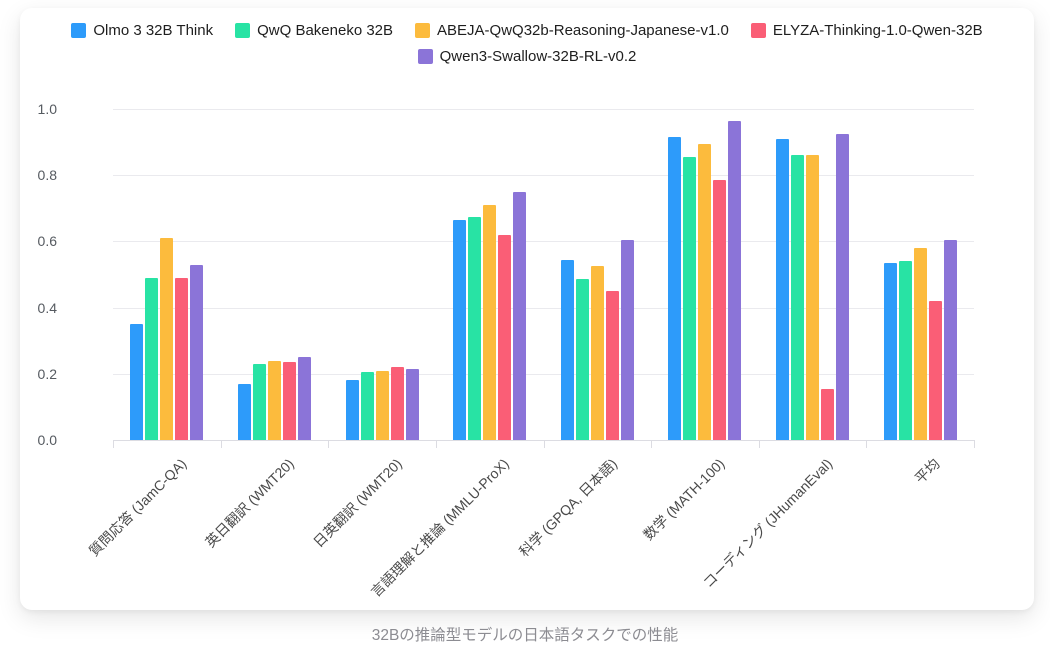 Image resolution: width=1050 pixels, height=661 pixels. Describe the element at coordinates (47, 175) in the screenshot. I see `y-axis-tick-label: 0.8` at that location.